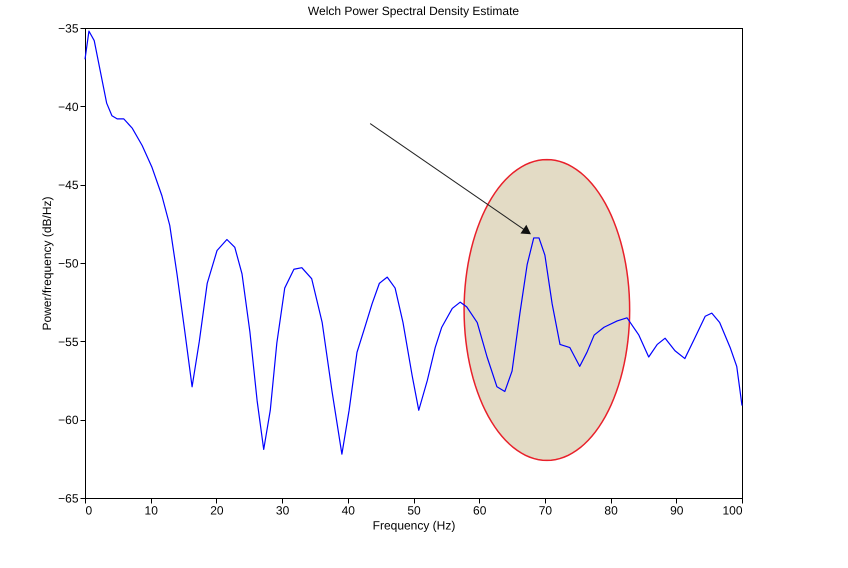  What do you see at coordinates (68, 29) in the screenshot?
I see `y-tick-label: −35` at bounding box center [68, 29].